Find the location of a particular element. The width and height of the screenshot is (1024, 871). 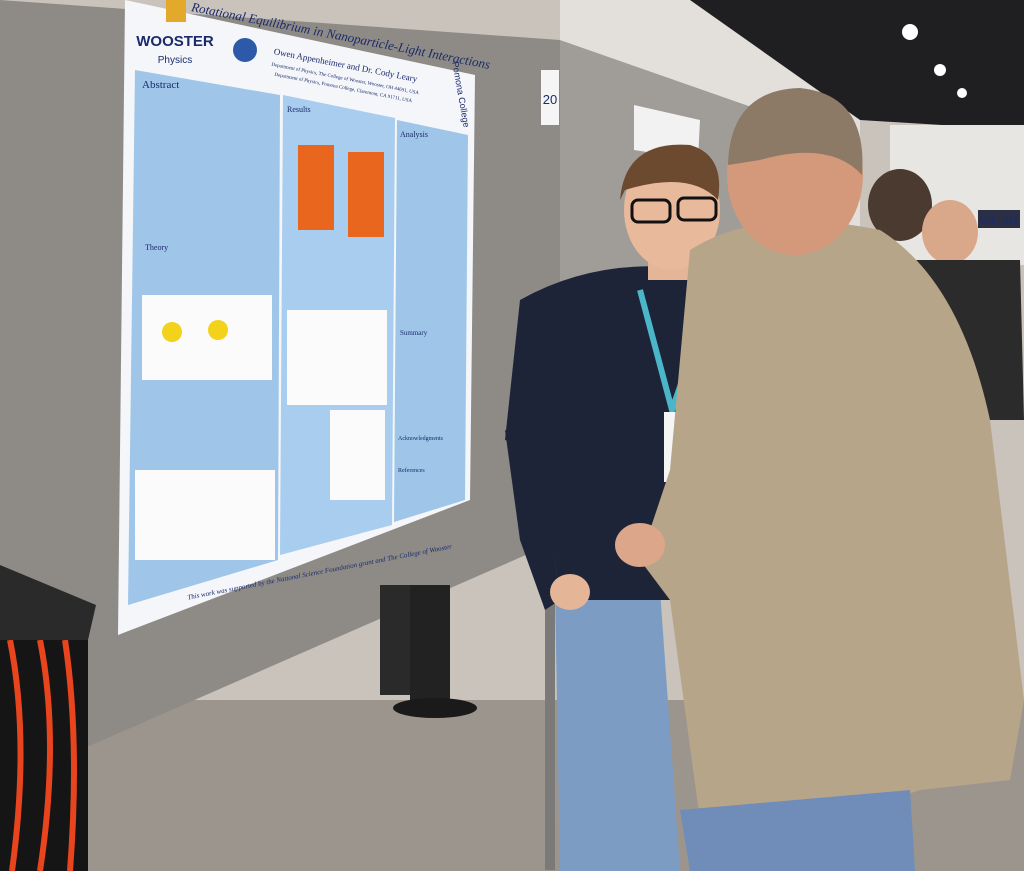

logo: WOOSTER is located at coordinates (175, 41).